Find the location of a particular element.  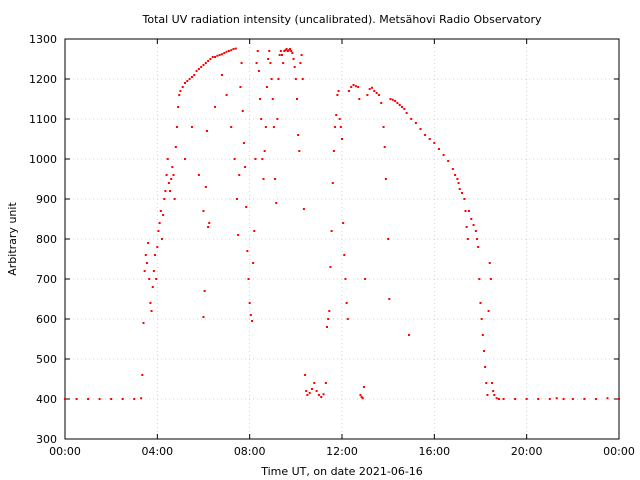

y-tick-label: 700 is located at coordinates (46, 279).